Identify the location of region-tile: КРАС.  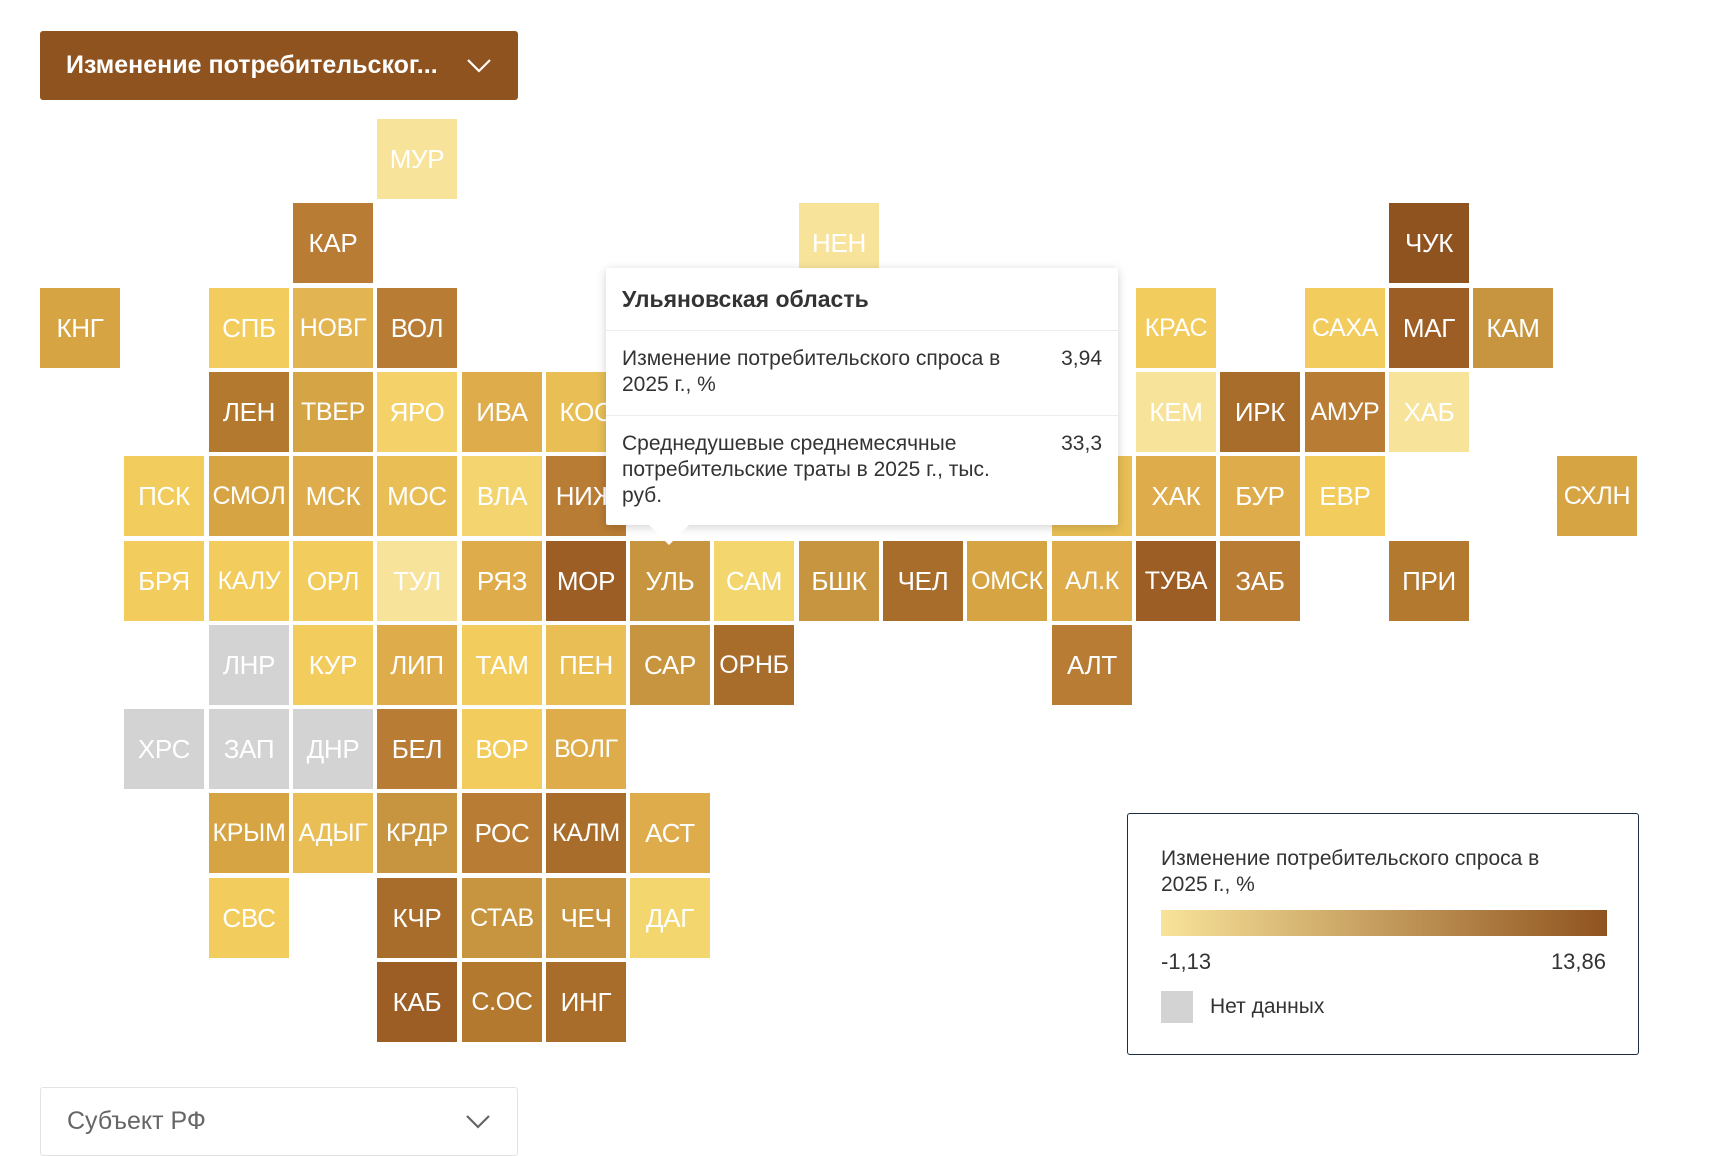
(1176, 328).